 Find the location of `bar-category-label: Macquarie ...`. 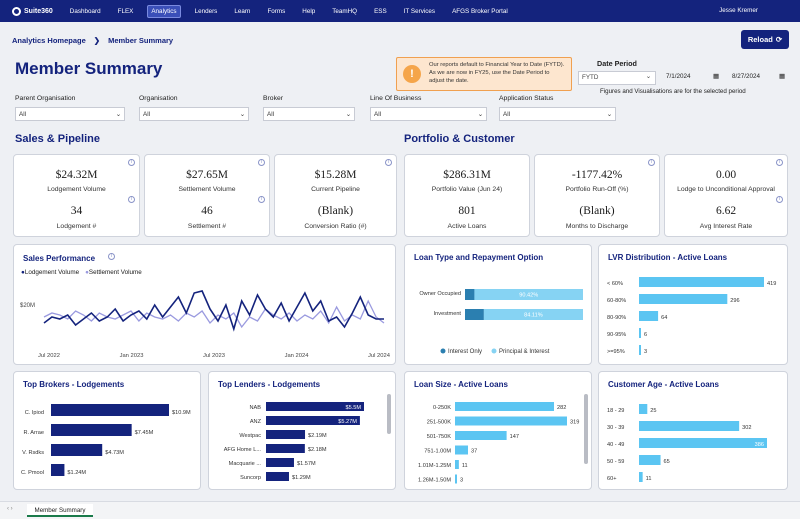

bar-category-label: Macquarie ... is located at coordinates (245, 464).